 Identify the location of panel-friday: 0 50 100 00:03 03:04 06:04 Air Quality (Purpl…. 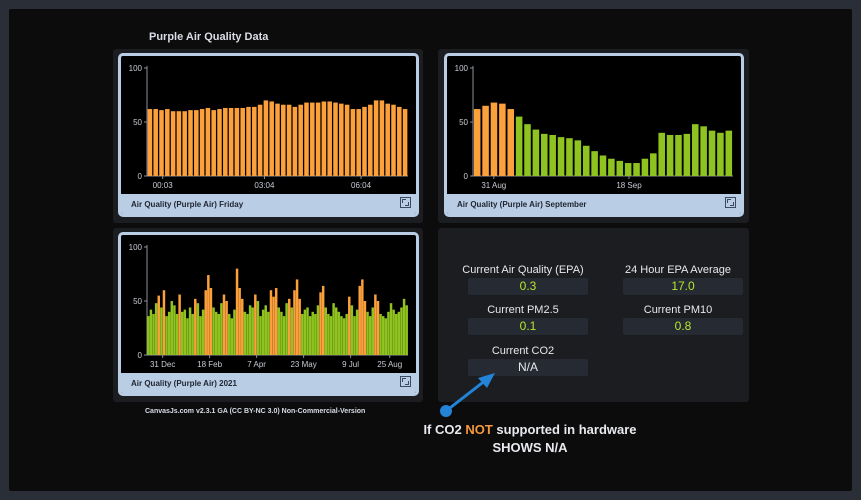
(268, 136).